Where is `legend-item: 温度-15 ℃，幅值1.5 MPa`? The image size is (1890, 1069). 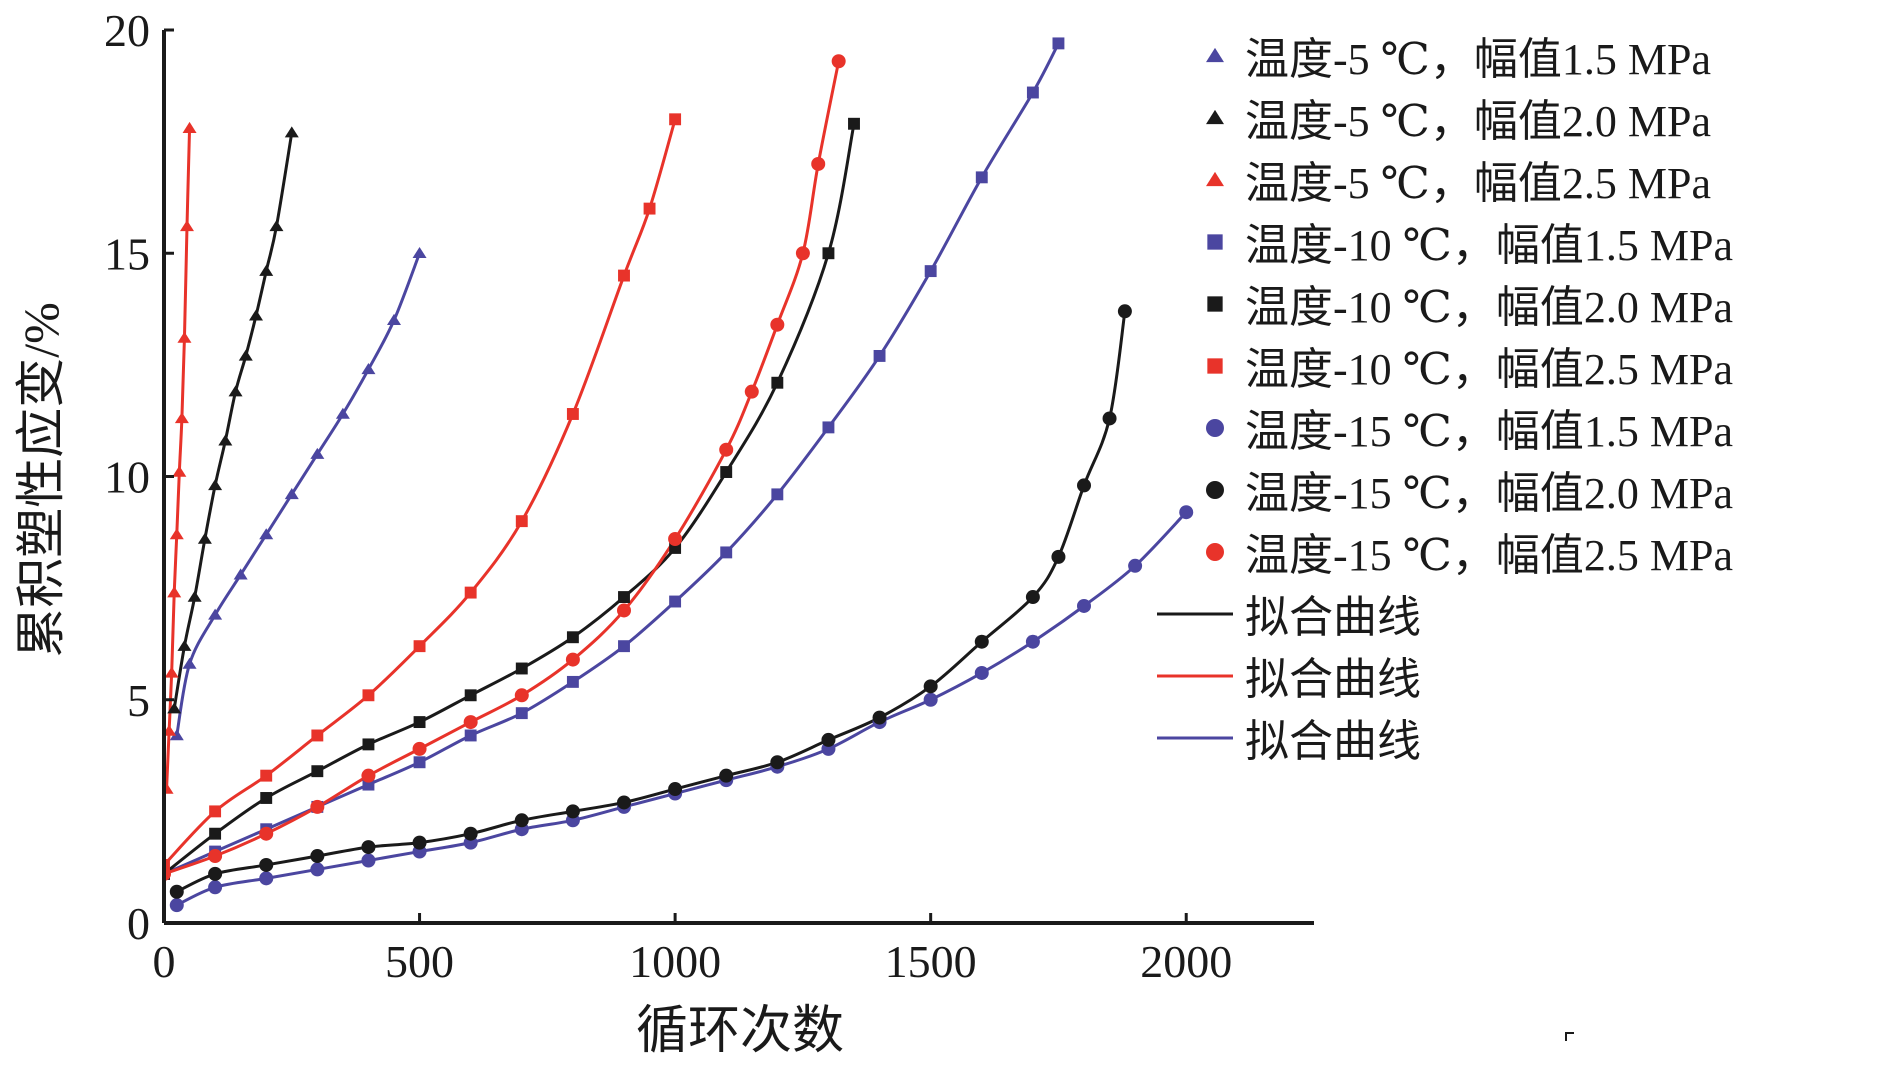 legend-item: 温度-15 ℃，幅值1.5 MPa is located at coordinates (1469, 431).